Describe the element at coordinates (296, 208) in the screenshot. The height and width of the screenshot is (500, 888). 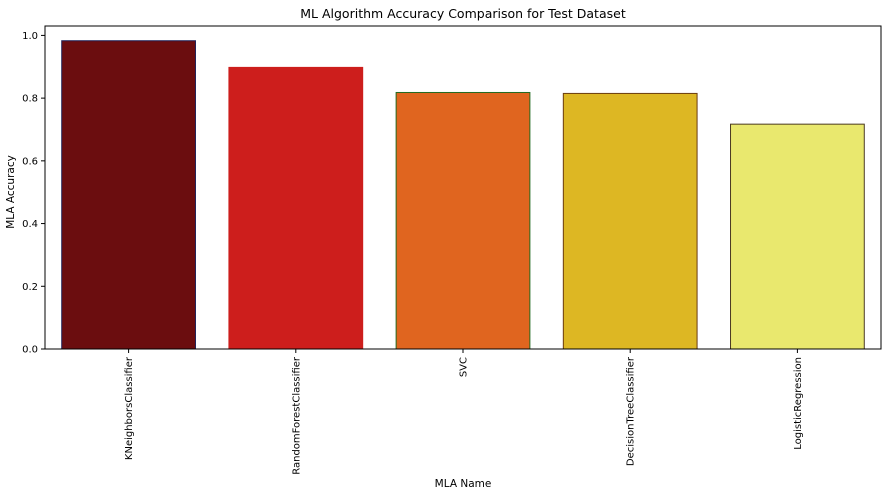
I see `bar-RandomForestClassifier` at that location.